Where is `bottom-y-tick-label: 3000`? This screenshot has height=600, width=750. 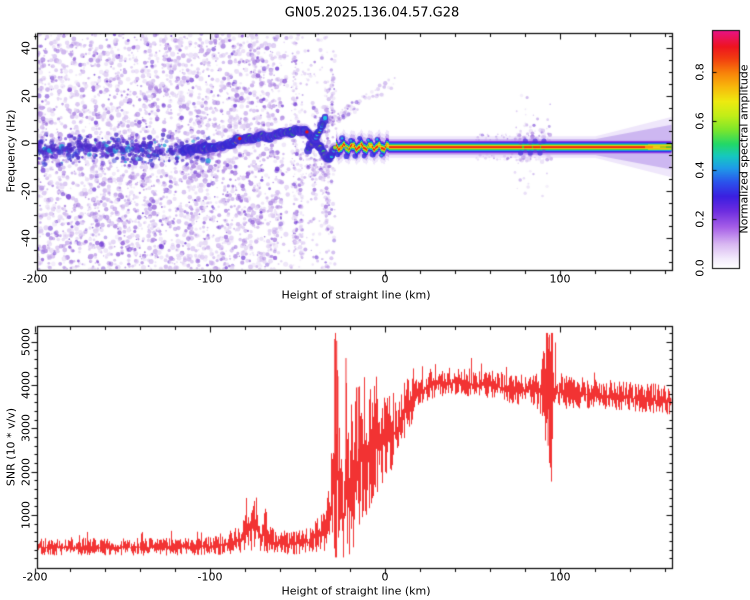
bottom-y-tick-label: 3000 is located at coordinates (26, 428).